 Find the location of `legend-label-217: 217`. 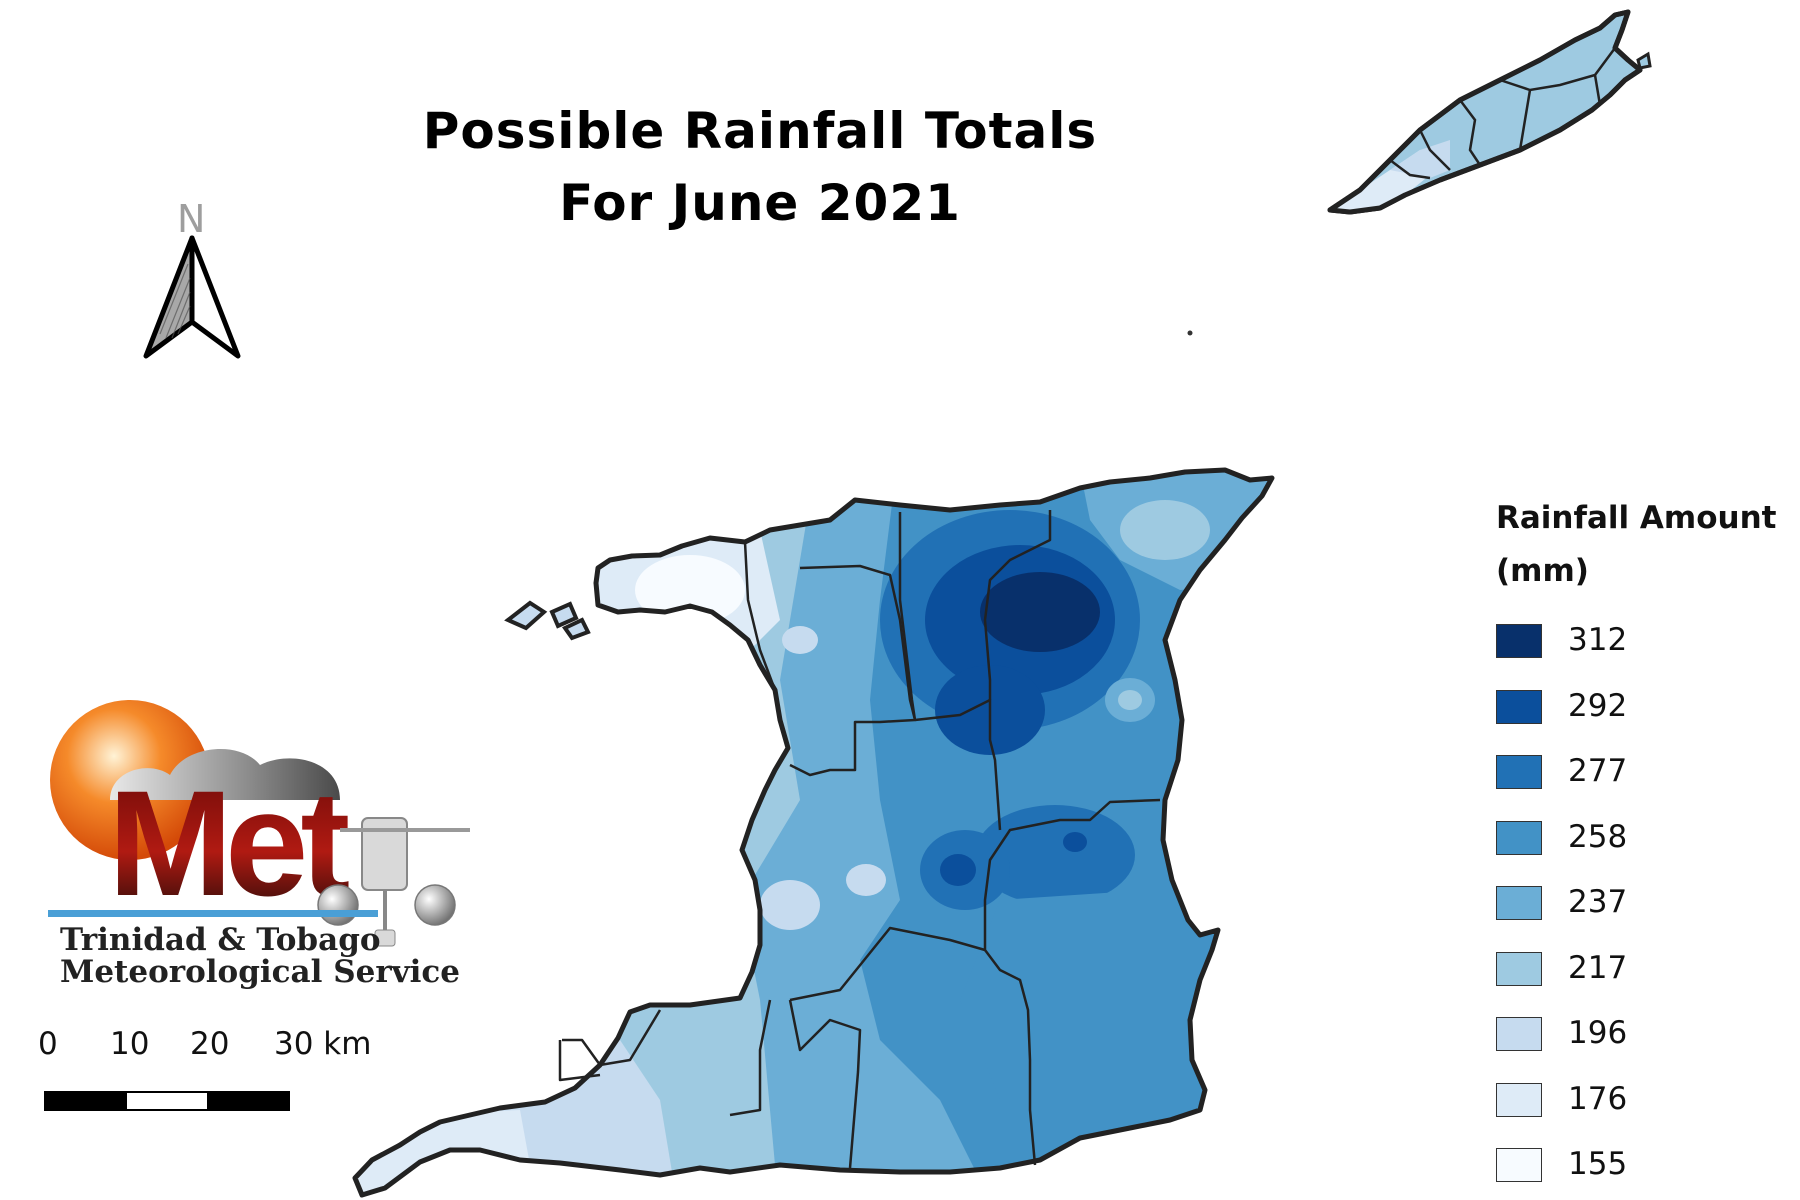

legend-label-217: 217 is located at coordinates (1598, 967).